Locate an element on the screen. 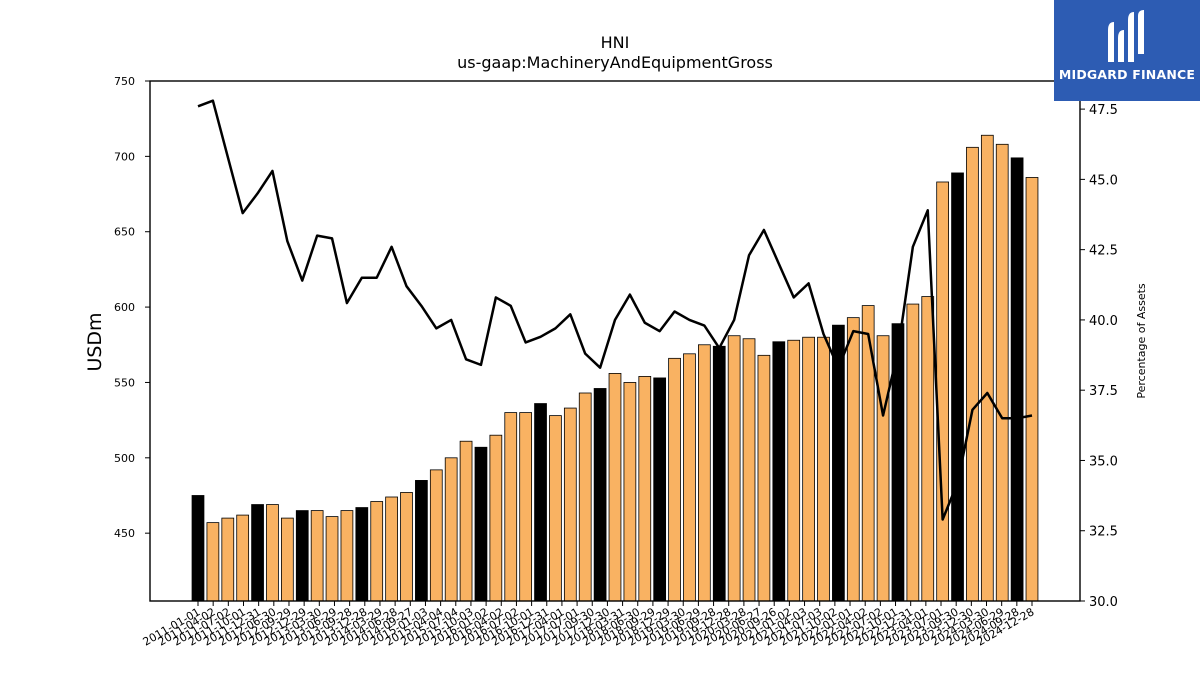 The width and height of the screenshot is (1200, 675). y-tick-label: 750 is located at coordinates (124, 81).